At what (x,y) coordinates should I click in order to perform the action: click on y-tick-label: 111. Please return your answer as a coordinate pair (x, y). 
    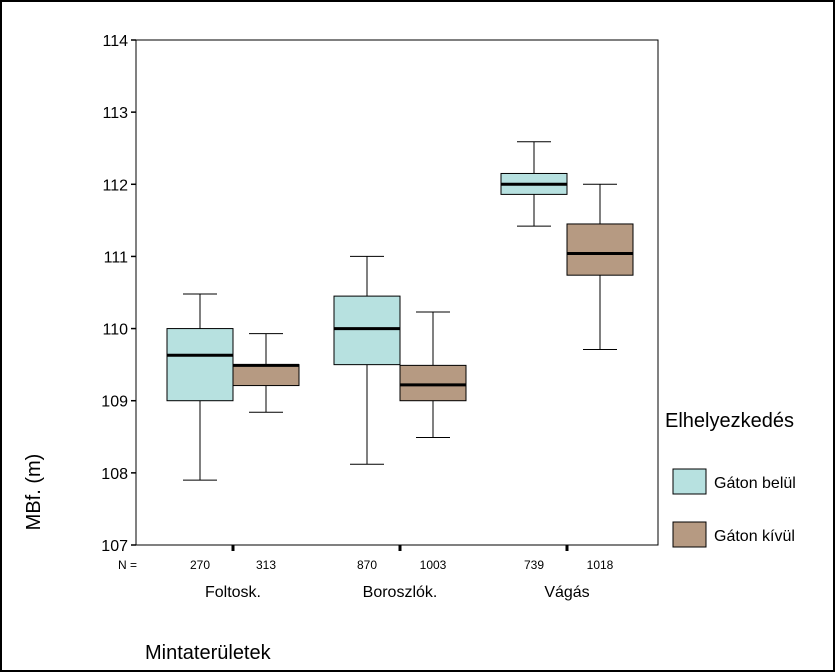
    Looking at the image, I should click on (116, 257).